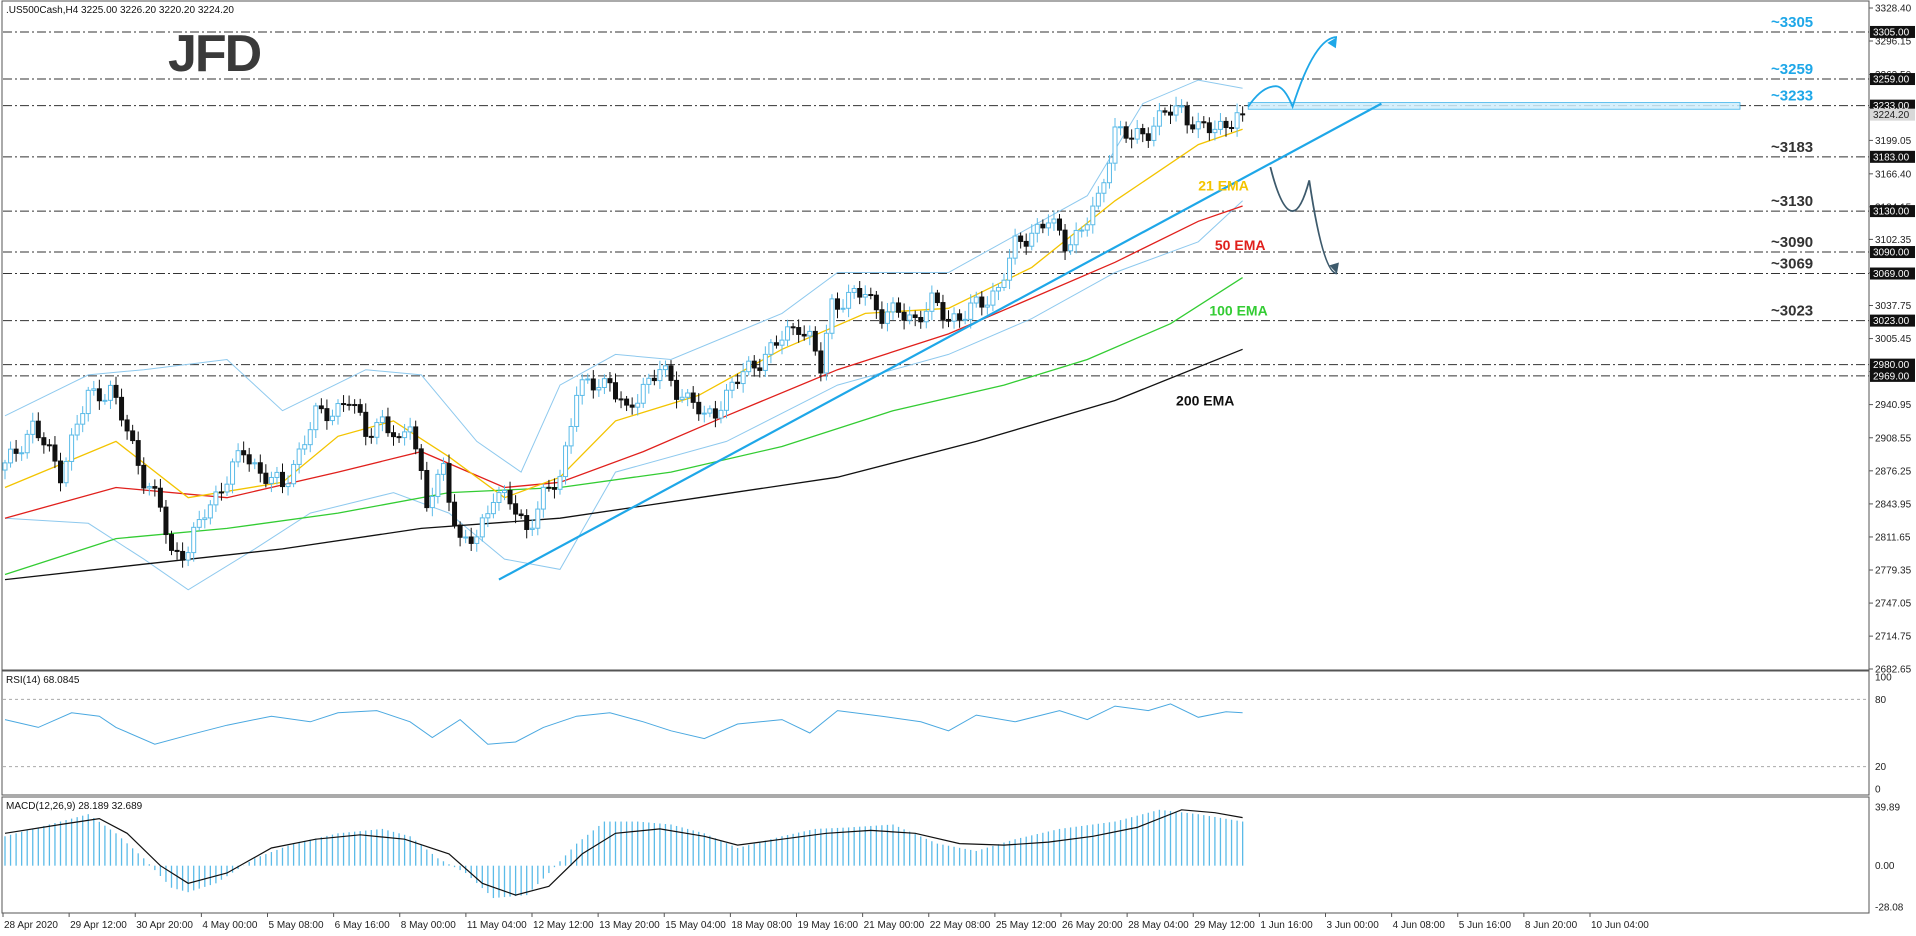 The image size is (1916, 936). What do you see at coordinates (1792, 22) in the screenshot?
I see `level-label: ~3305` at bounding box center [1792, 22].